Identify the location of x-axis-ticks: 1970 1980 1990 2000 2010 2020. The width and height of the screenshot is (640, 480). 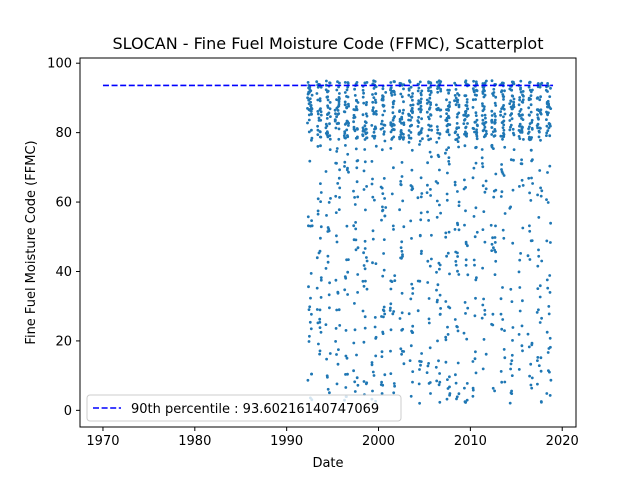
(332, 438).